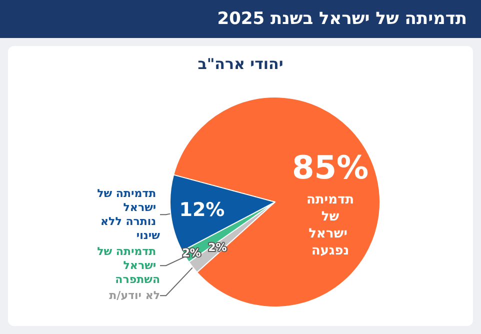 The width and height of the screenshot is (481, 334). I want to click on data-label: 85%, so click(330, 167).